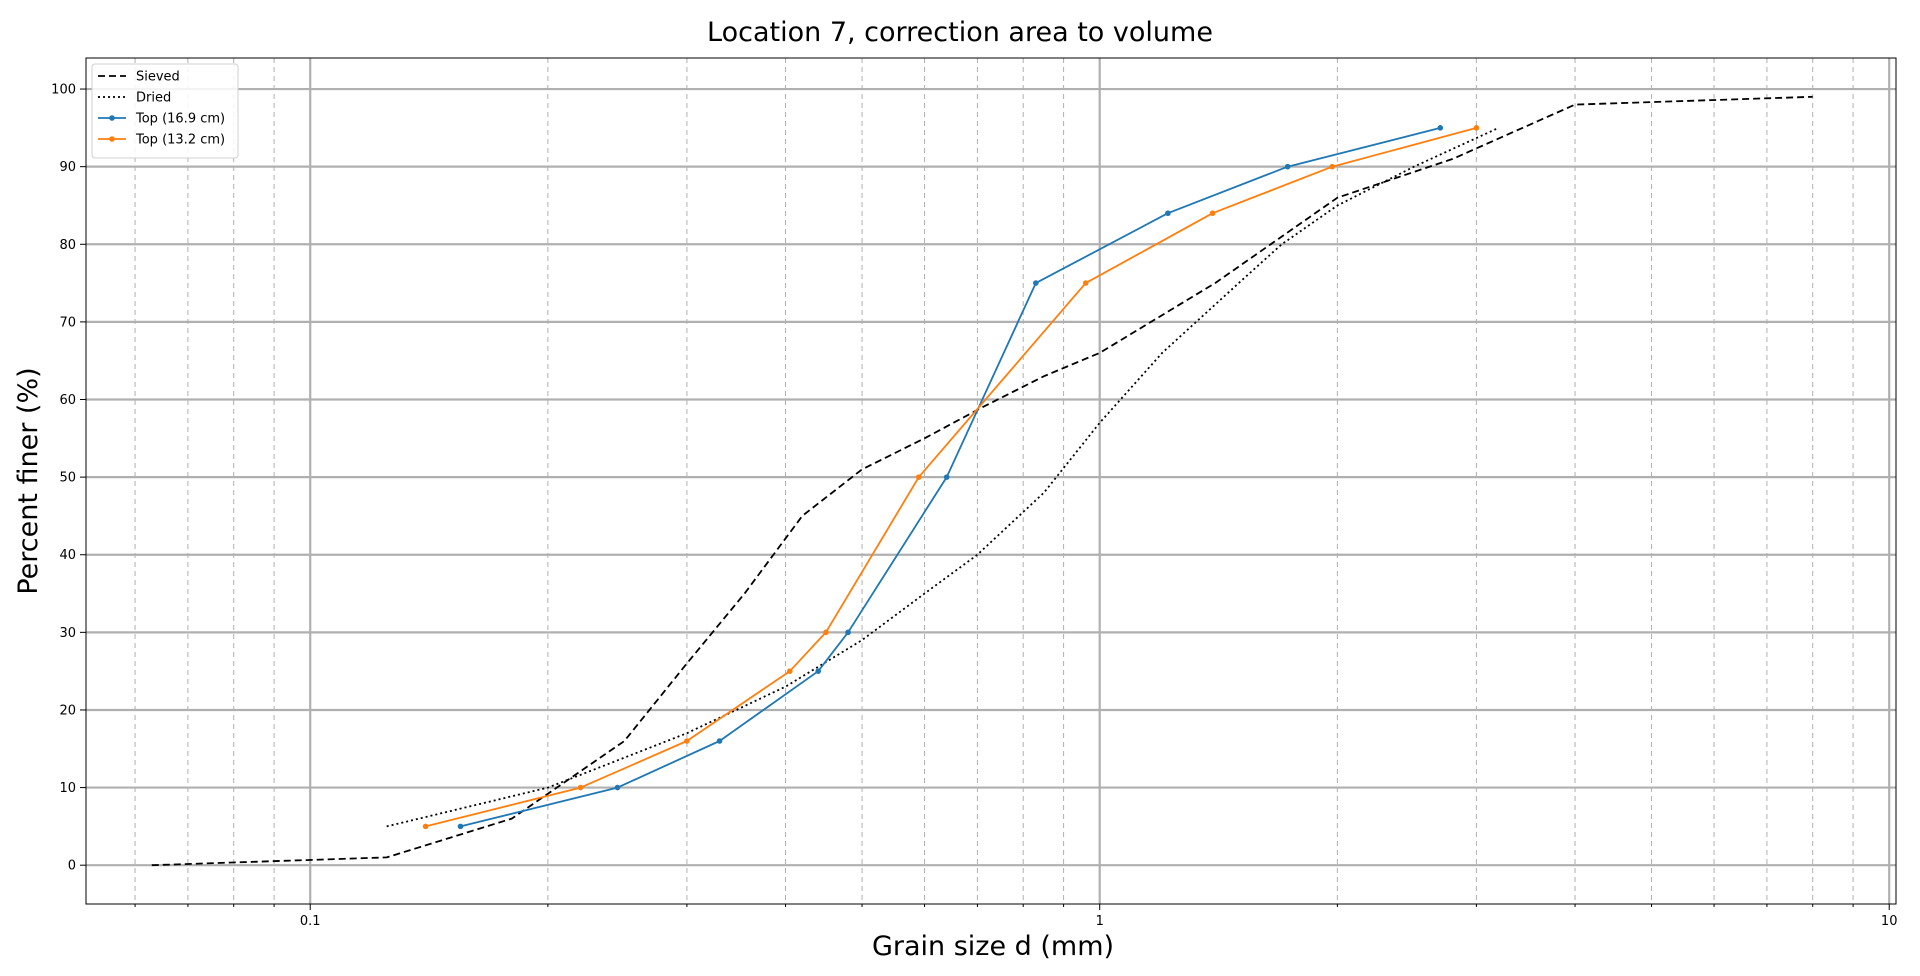 This screenshot has height=976, width=1920. What do you see at coordinates (180, 140) in the screenshot?
I see `legend-label: Top (13.2 cm)` at bounding box center [180, 140].